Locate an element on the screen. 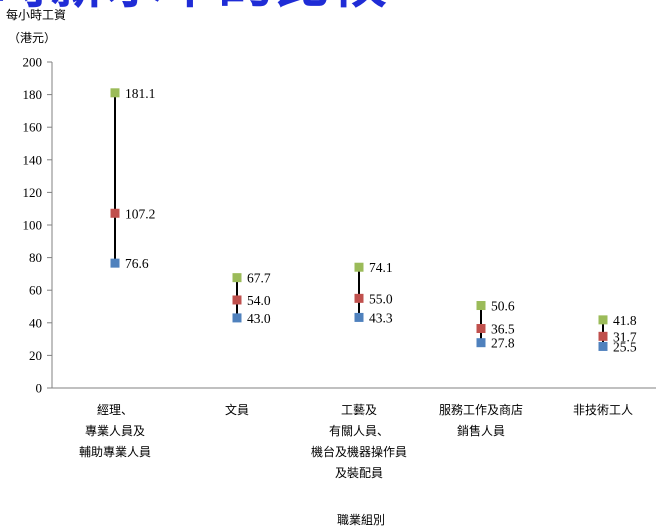 The width and height of the screenshot is (659, 528). y-axis-ticks: 0 20 40 60 80 100 120 140 160 180 200 is located at coordinates (37, 225).